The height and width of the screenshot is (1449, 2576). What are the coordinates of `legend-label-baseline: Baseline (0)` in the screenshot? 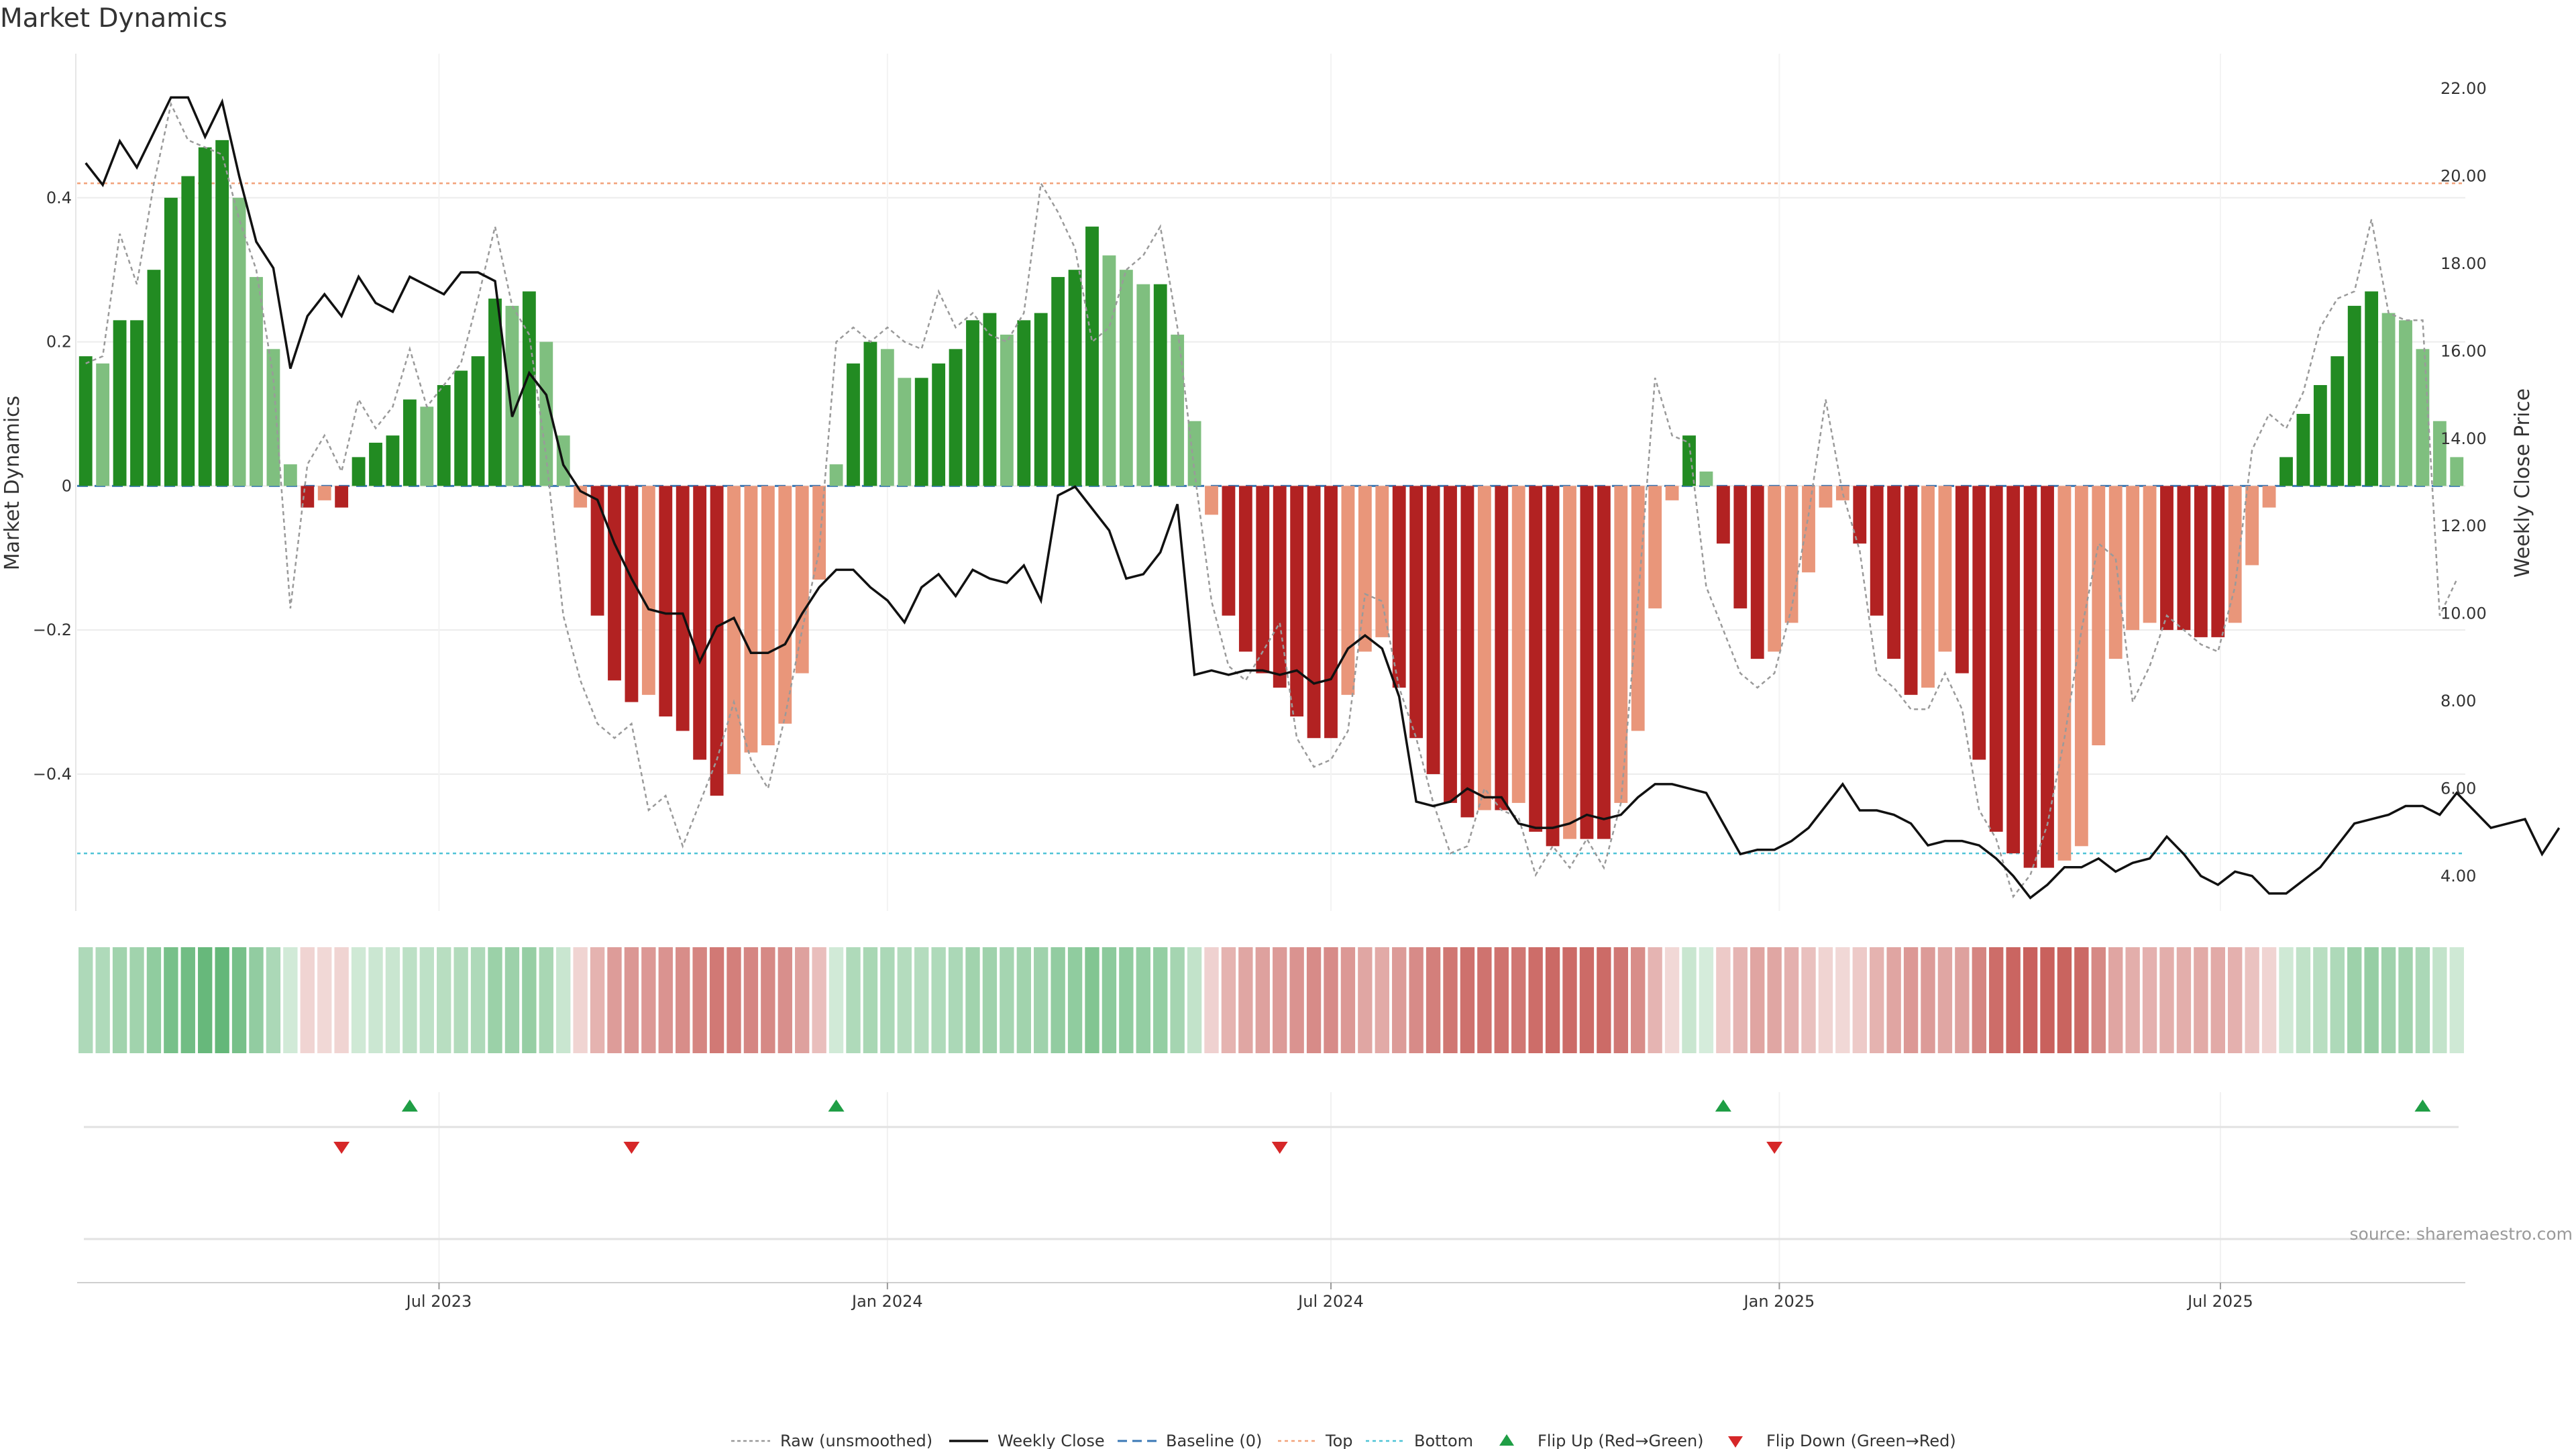 It's located at (1214, 1440).